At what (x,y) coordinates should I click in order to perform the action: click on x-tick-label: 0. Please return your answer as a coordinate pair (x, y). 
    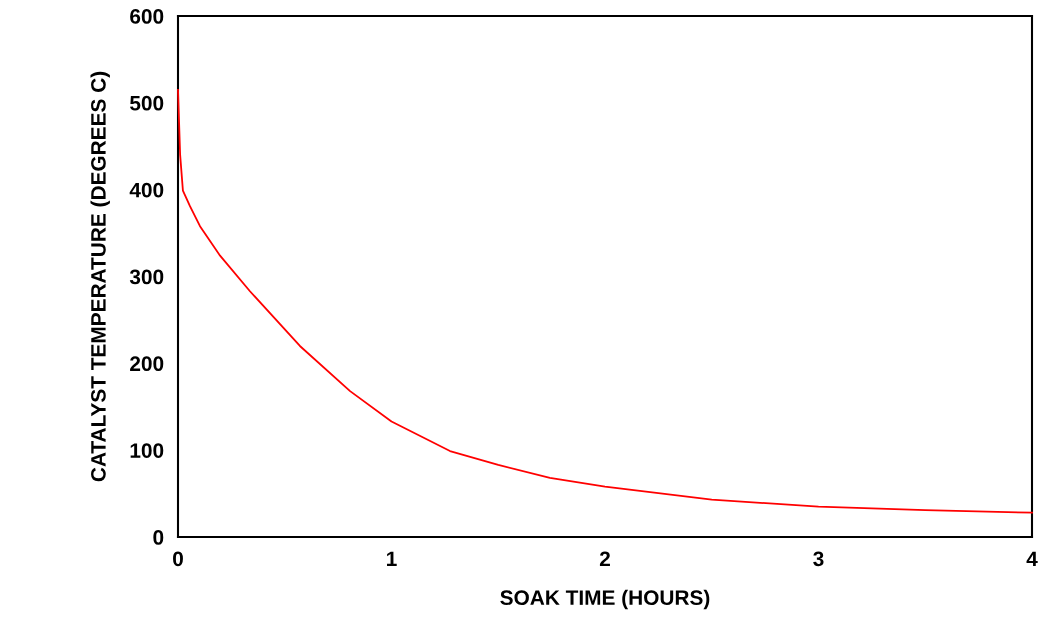
    Looking at the image, I should click on (178, 559).